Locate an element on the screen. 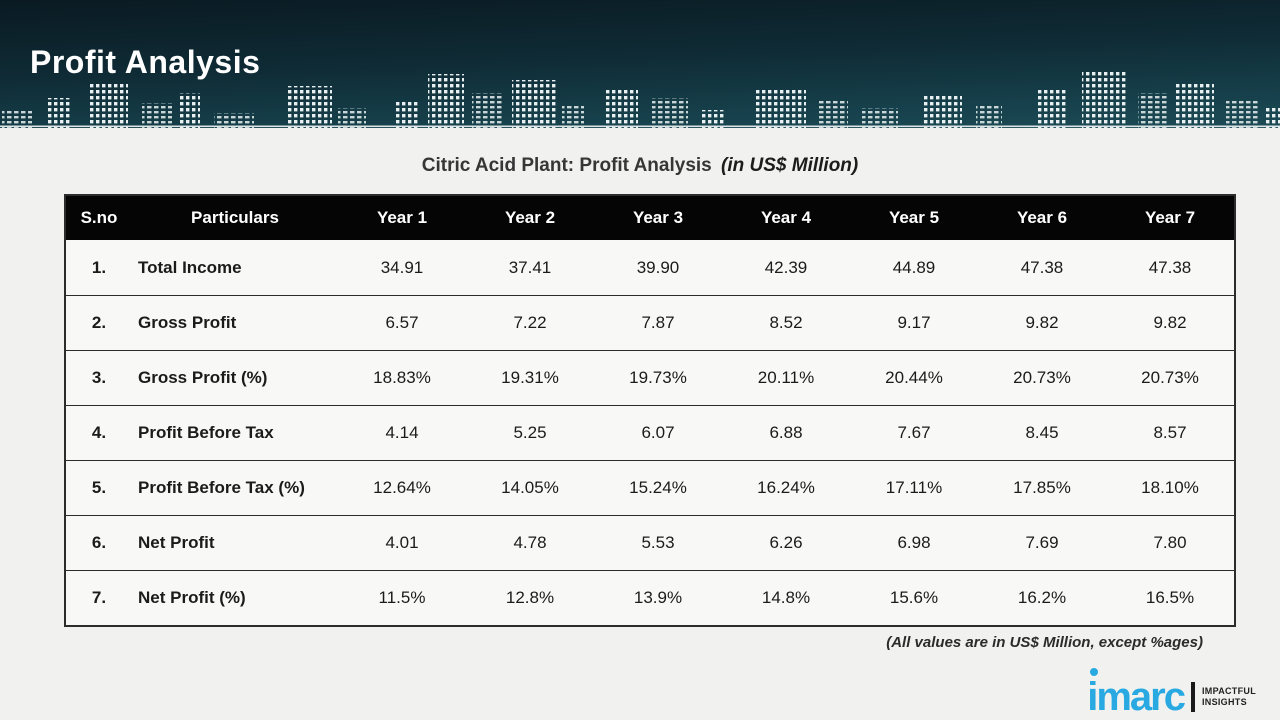 This screenshot has height=720, width=1280. value-cell: 7.69 is located at coordinates (1042, 542).